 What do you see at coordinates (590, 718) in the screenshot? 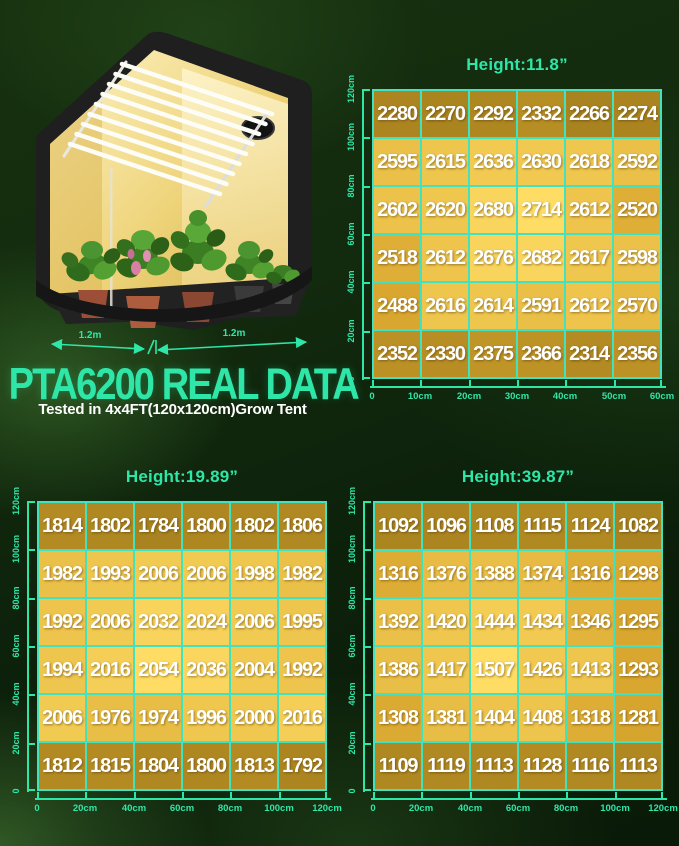
I see `heatmap-cell: 1318` at bounding box center [590, 718].